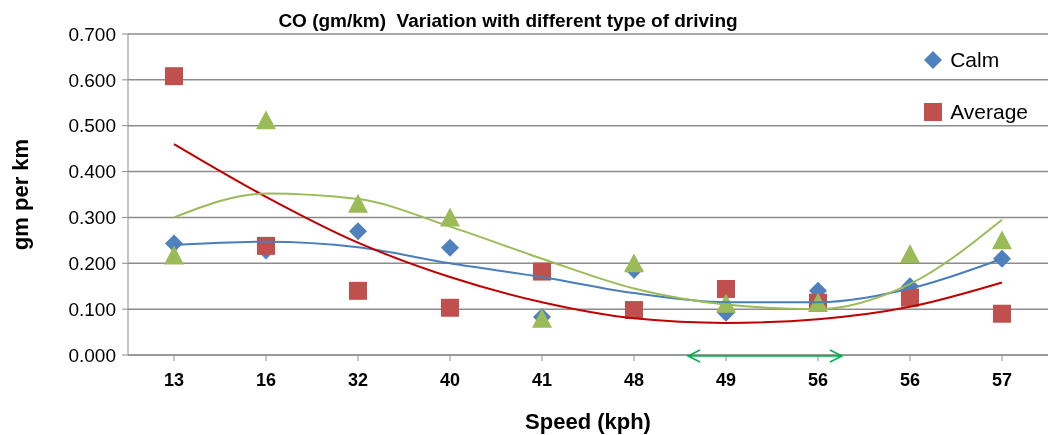  Describe the element at coordinates (92, 172) in the screenshot. I see `y-tick-label: 0.400` at that location.